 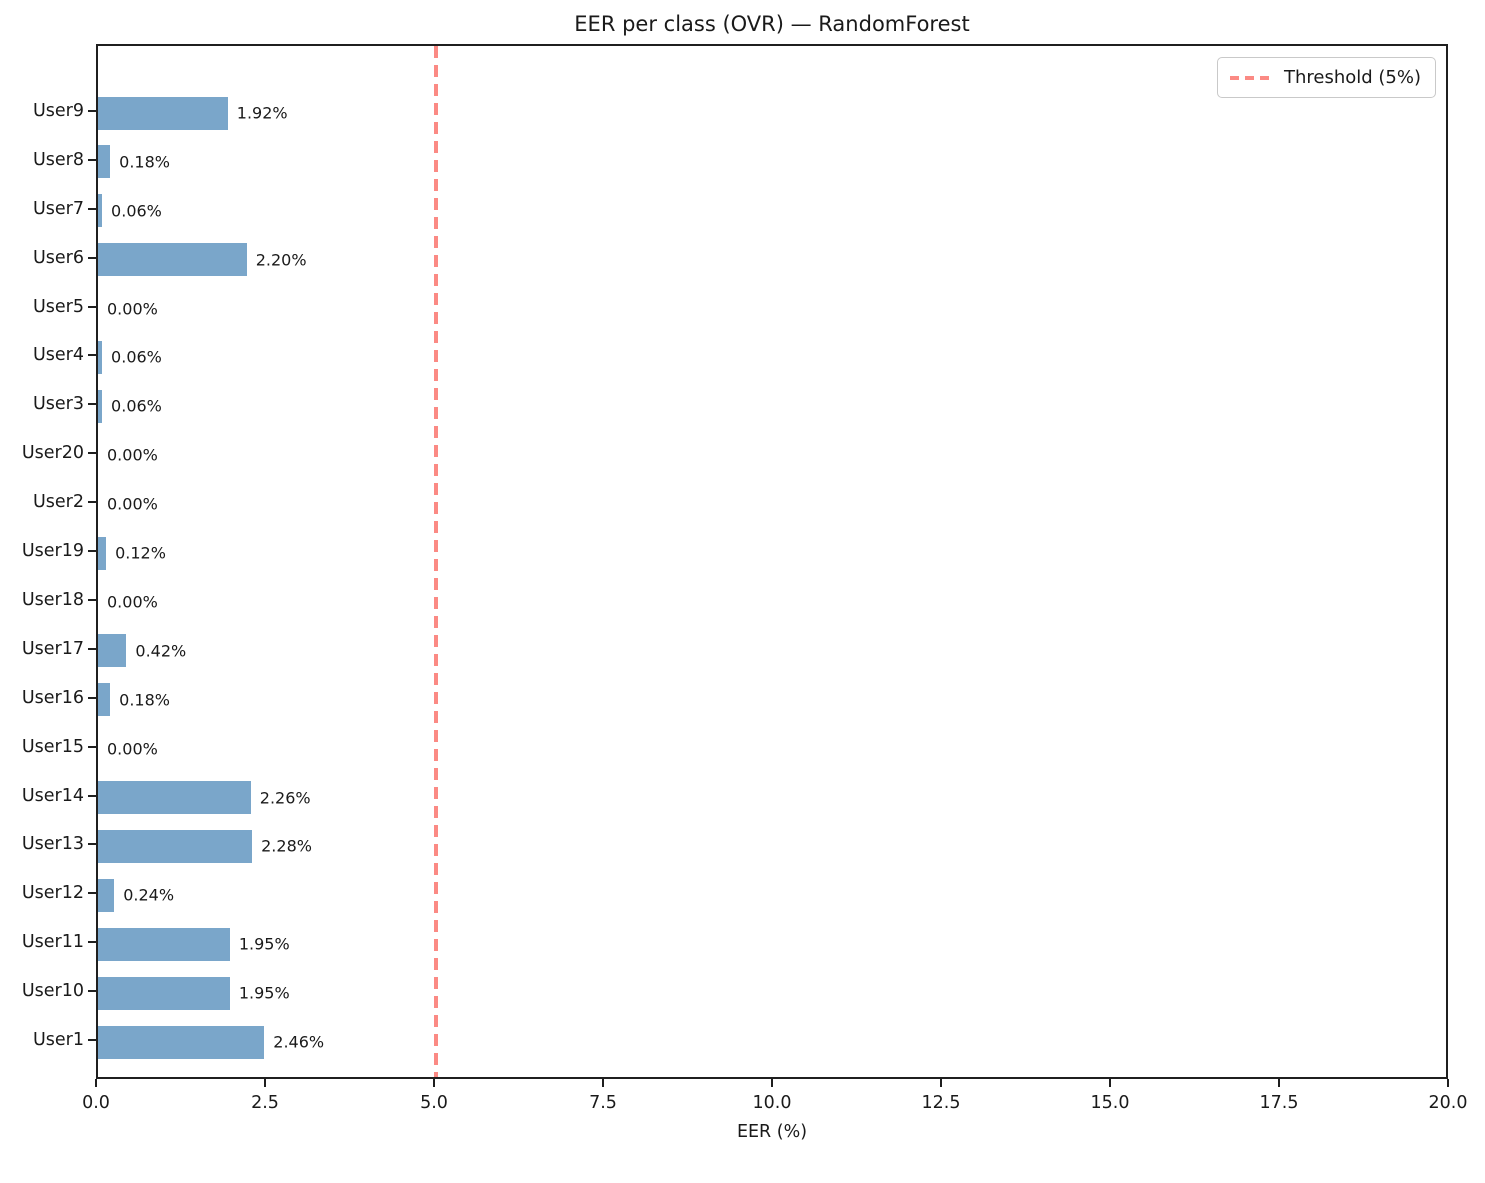 What do you see at coordinates (52, 991) in the screenshot?
I see `y-tick-label-user10: User10` at bounding box center [52, 991].